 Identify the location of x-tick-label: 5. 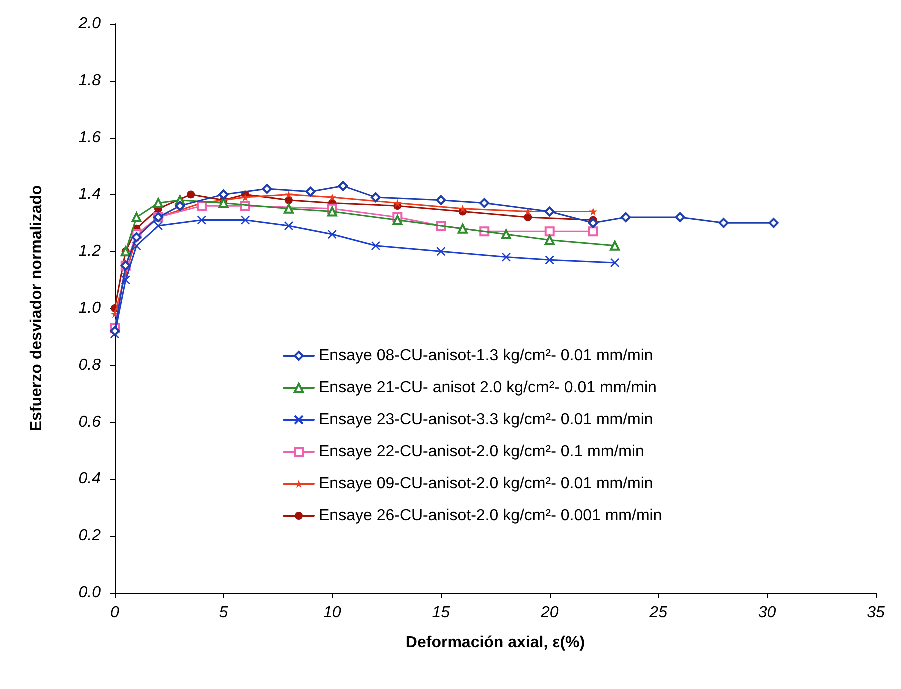
(223, 613).